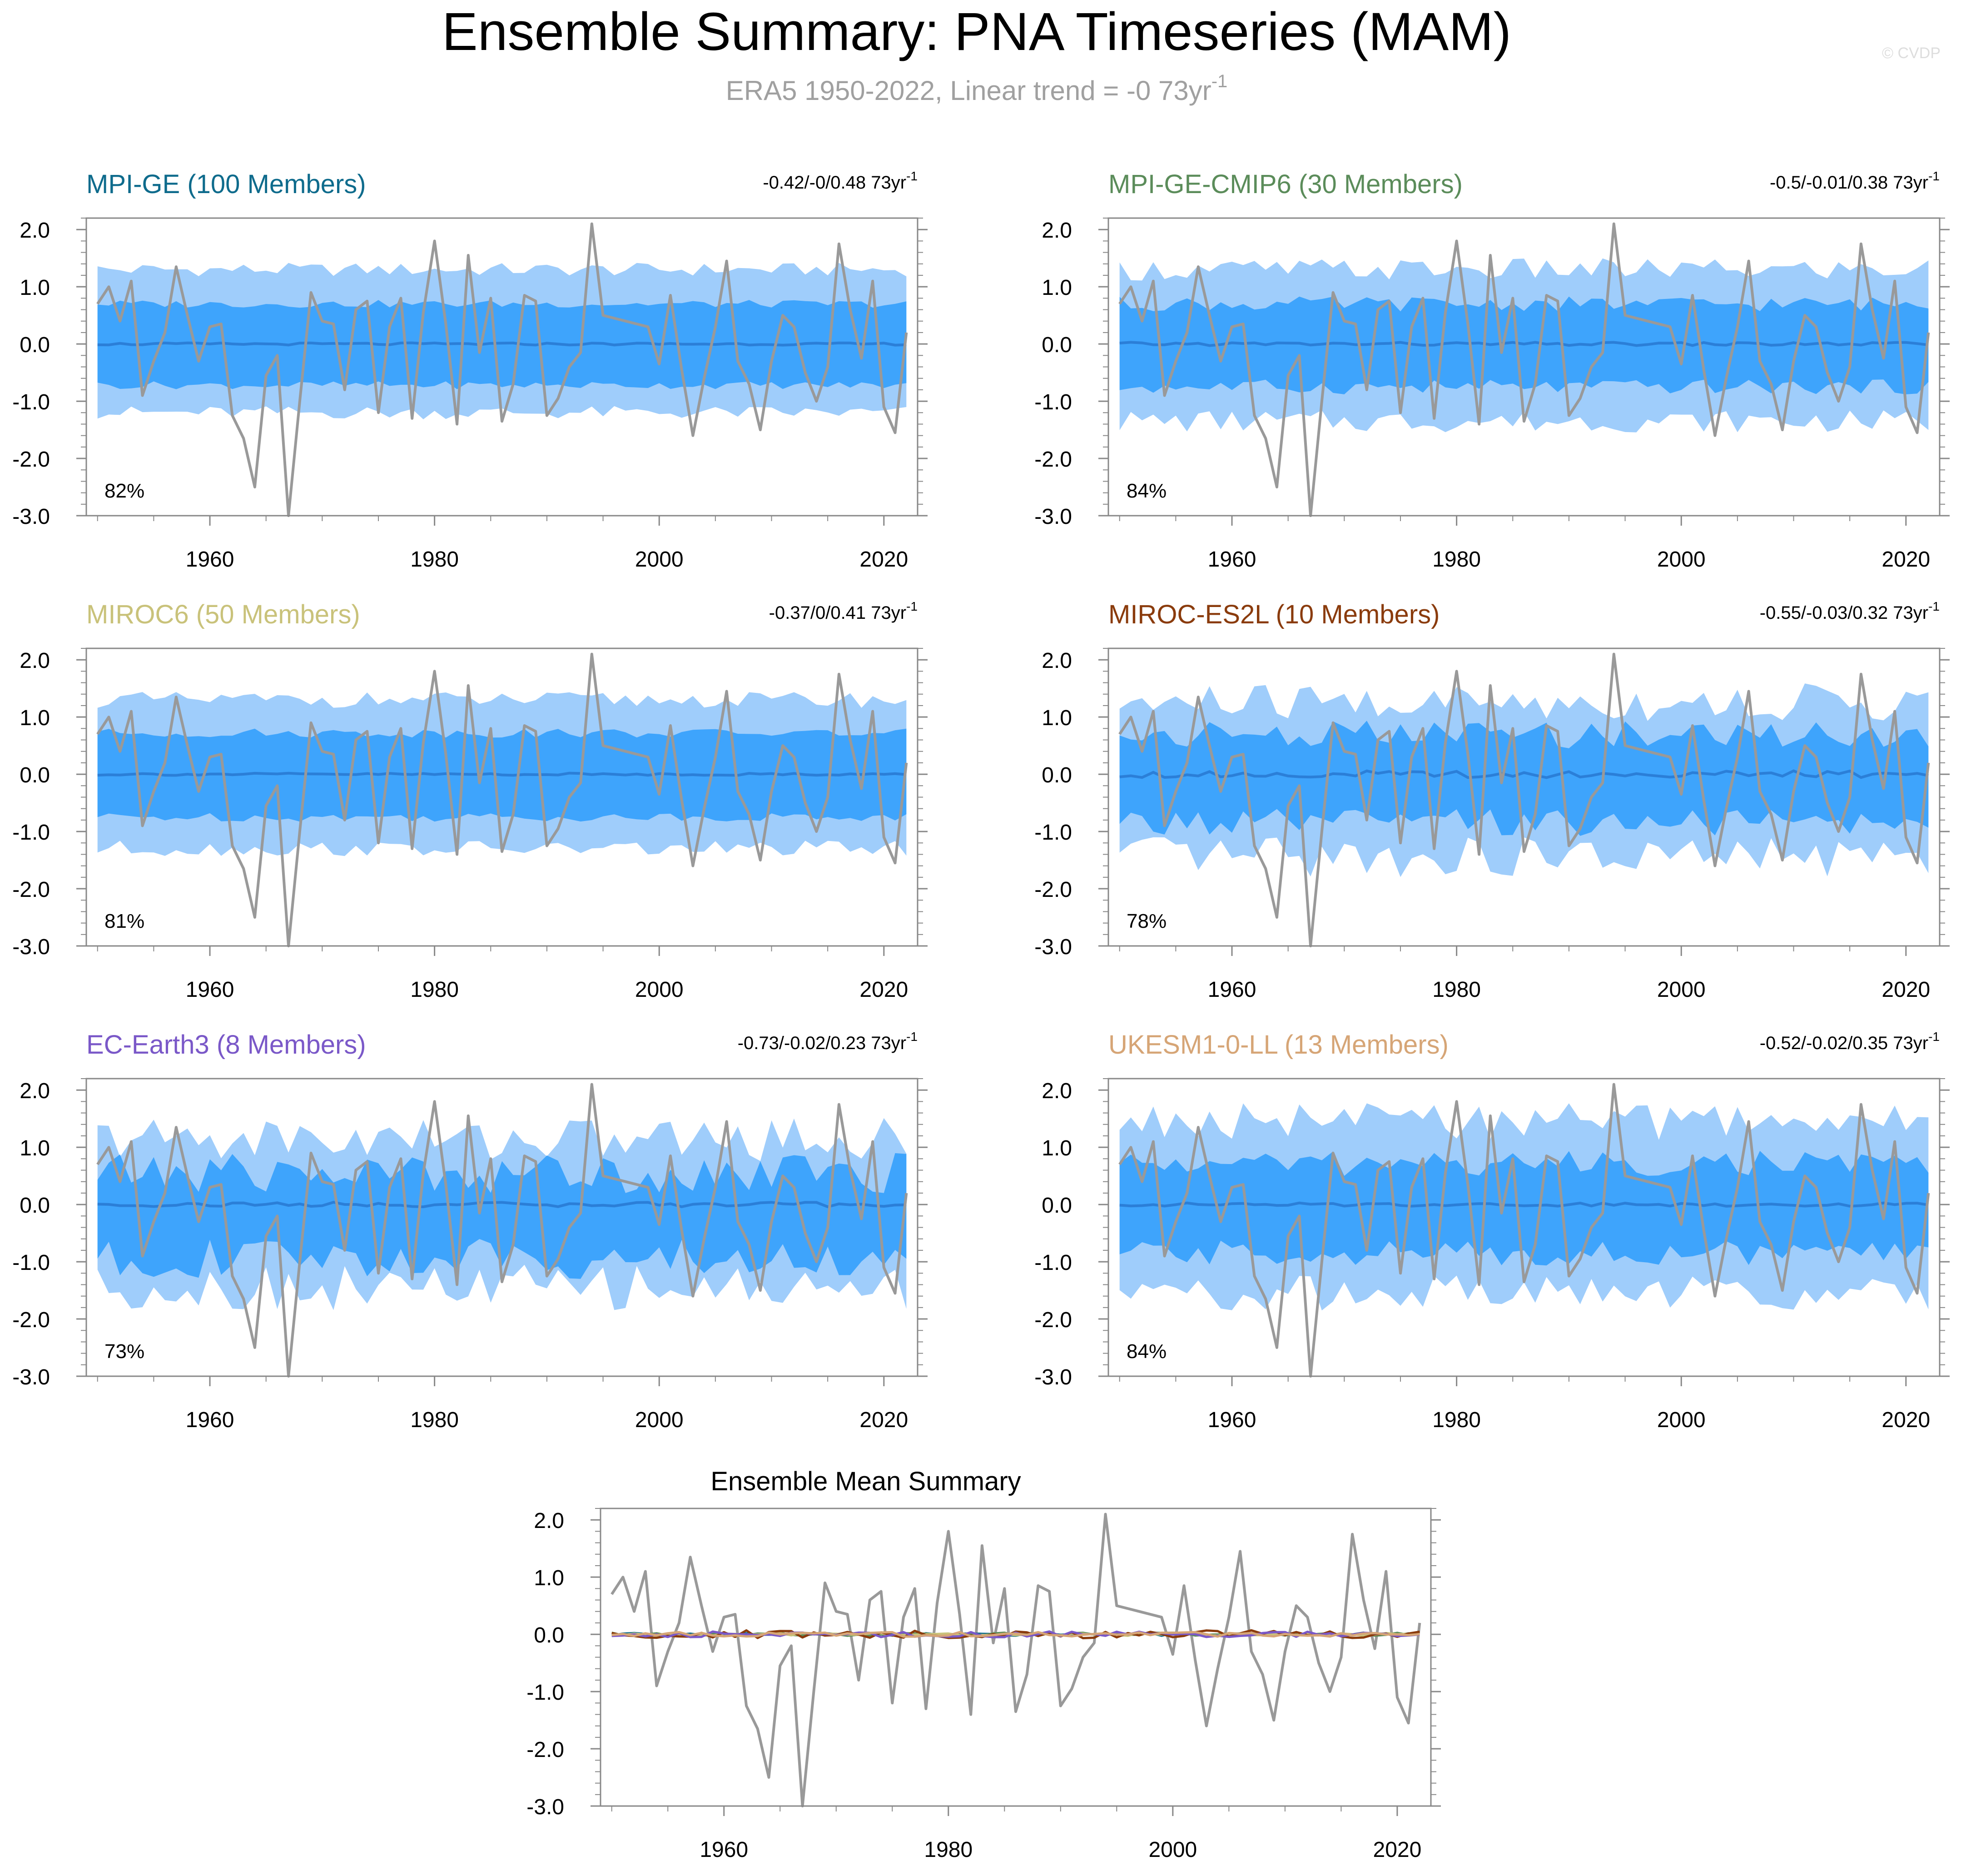 The width and height of the screenshot is (1966, 1876). What do you see at coordinates (1849, 183) in the screenshot?
I see `trend-label-text: -0.5/-0.01/0.38 73yr` at bounding box center [1849, 183].